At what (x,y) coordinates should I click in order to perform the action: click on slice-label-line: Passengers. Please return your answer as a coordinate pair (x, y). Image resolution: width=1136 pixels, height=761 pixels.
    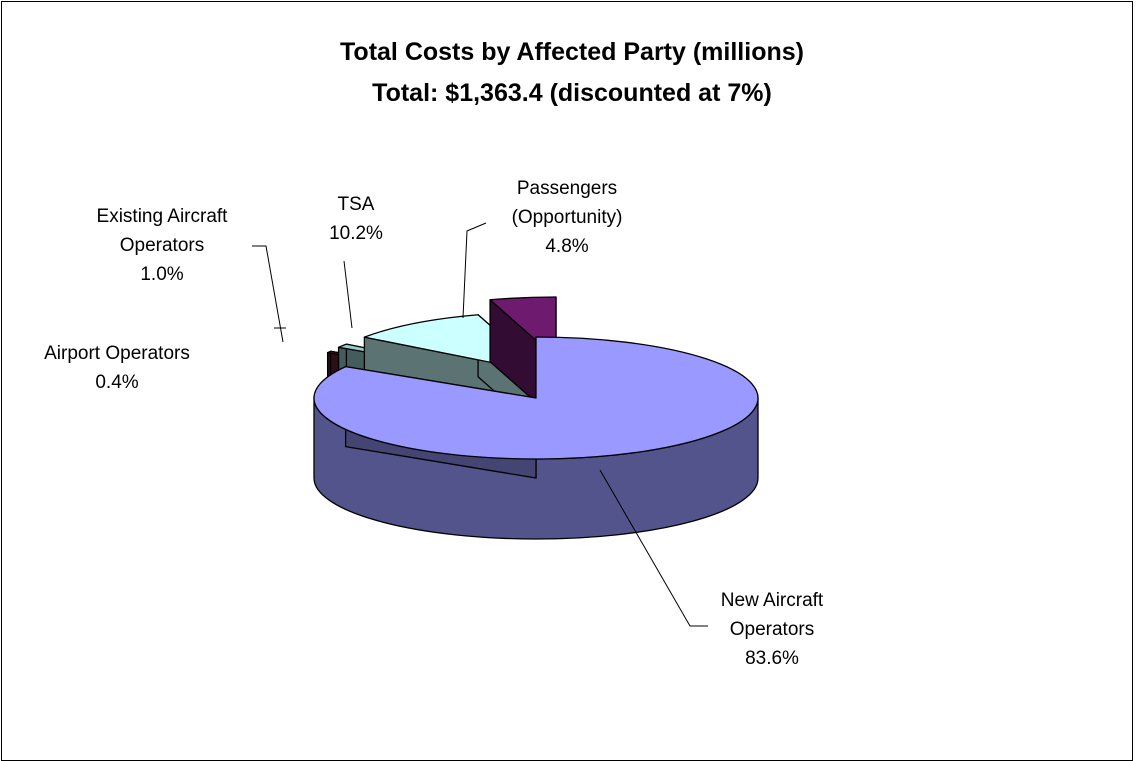
    Looking at the image, I should click on (567, 188).